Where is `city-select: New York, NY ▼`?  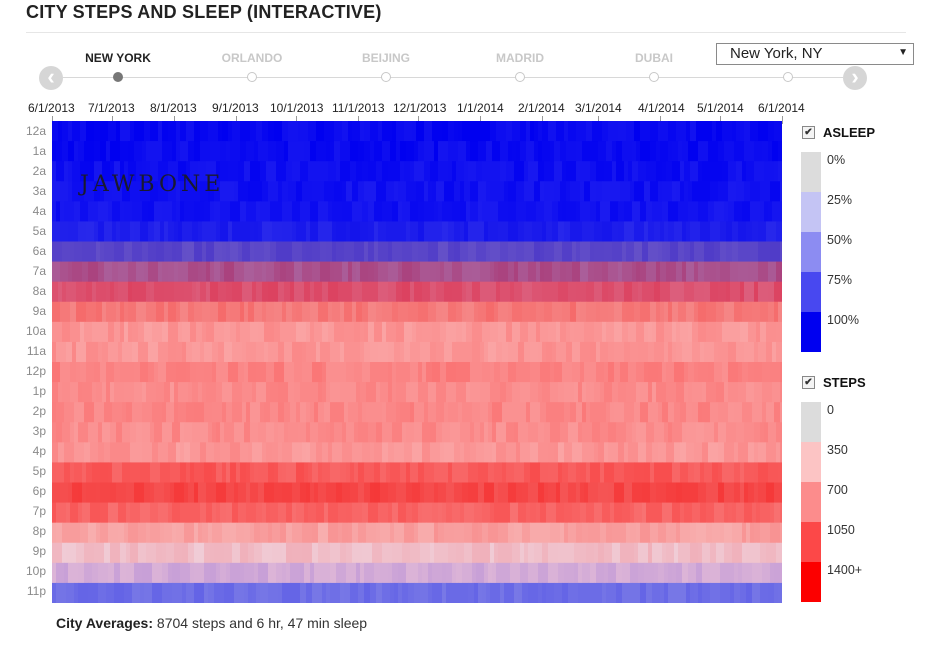
city-select: New York, NY ▼ is located at coordinates (815, 54).